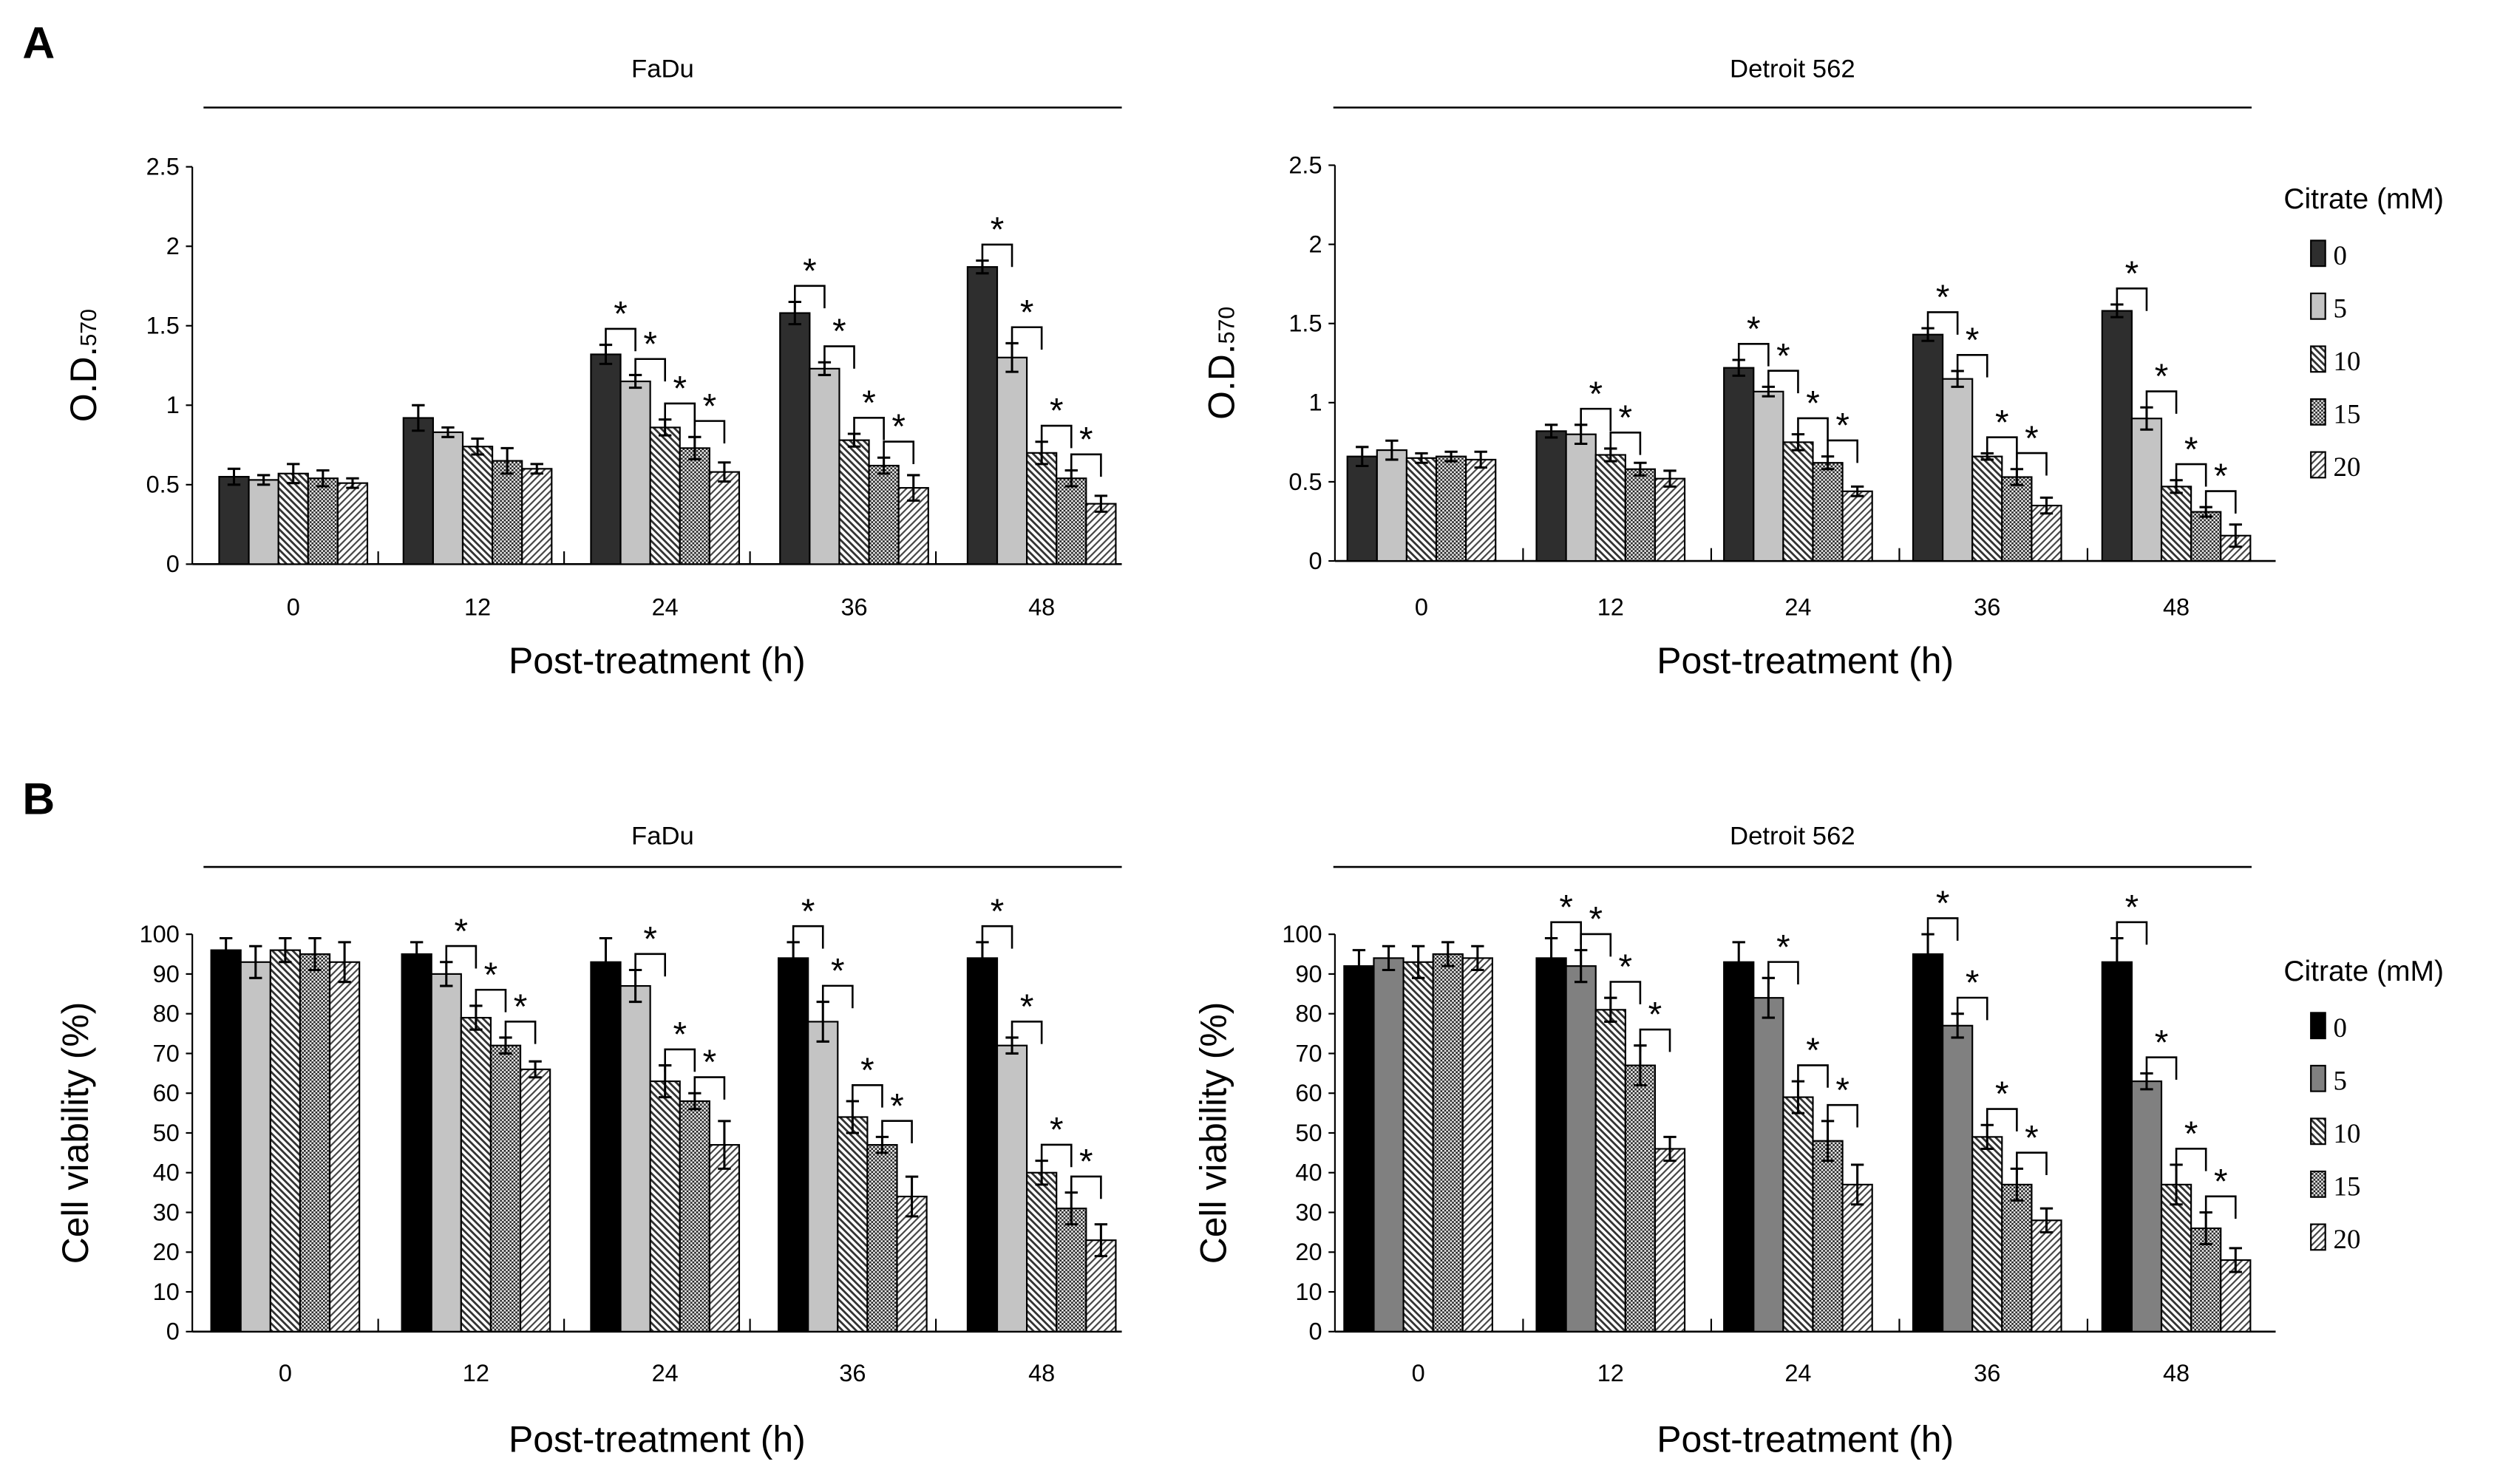 This screenshot has width=2500, height=1484. Describe the element at coordinates (1308, 1252) in the screenshot. I see `y-tick-label: 20` at that location.